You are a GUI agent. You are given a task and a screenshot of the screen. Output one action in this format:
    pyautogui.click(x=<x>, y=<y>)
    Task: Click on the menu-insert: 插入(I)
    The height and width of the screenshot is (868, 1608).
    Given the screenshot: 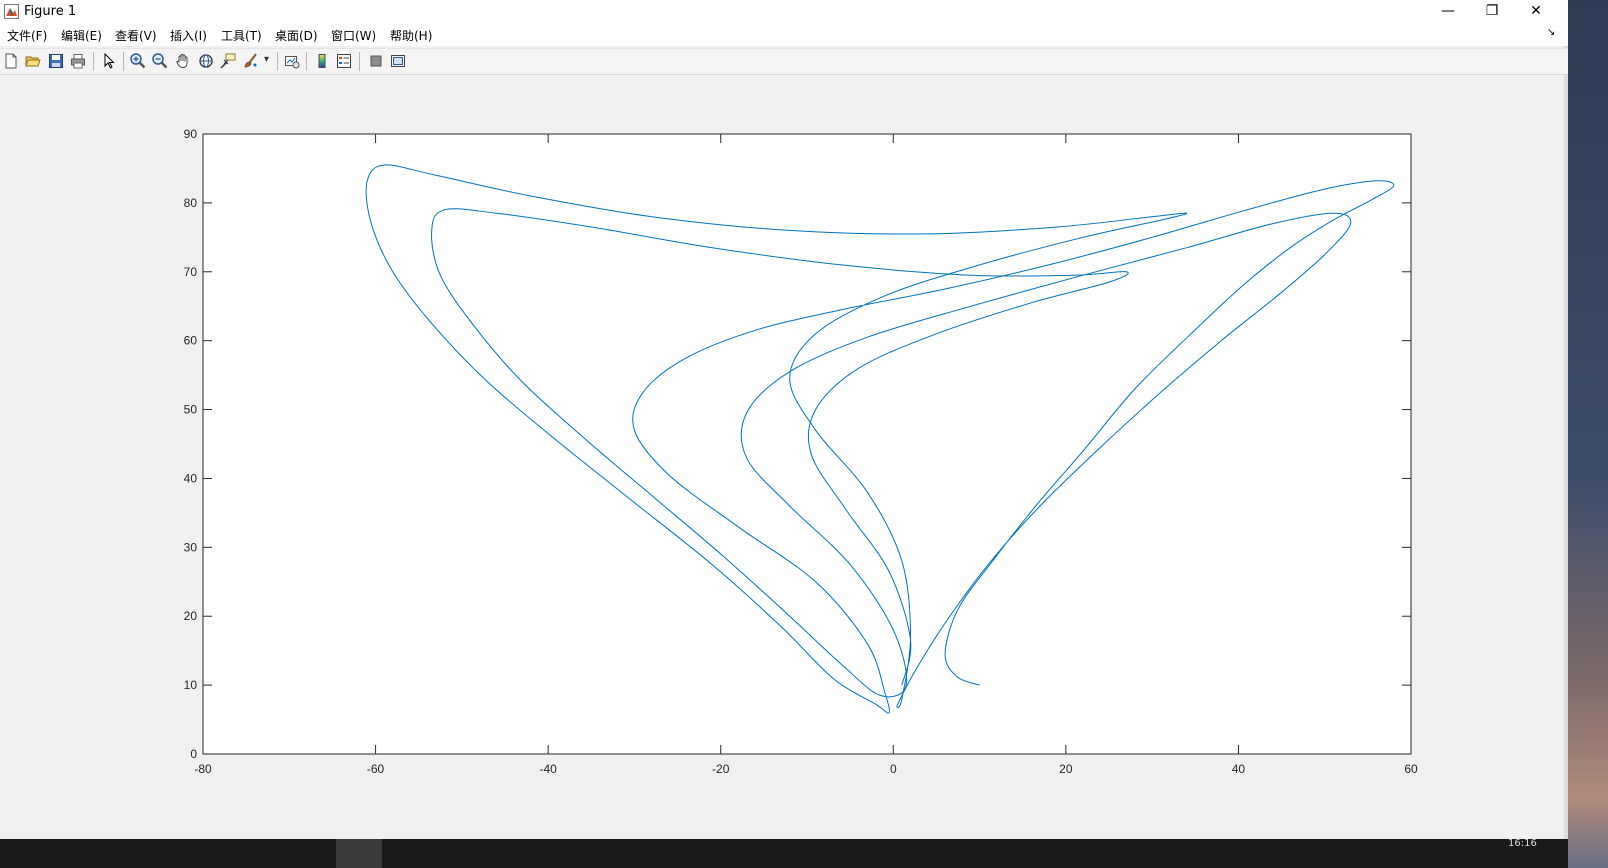 What is the action you would take?
    pyautogui.click(x=188, y=36)
    